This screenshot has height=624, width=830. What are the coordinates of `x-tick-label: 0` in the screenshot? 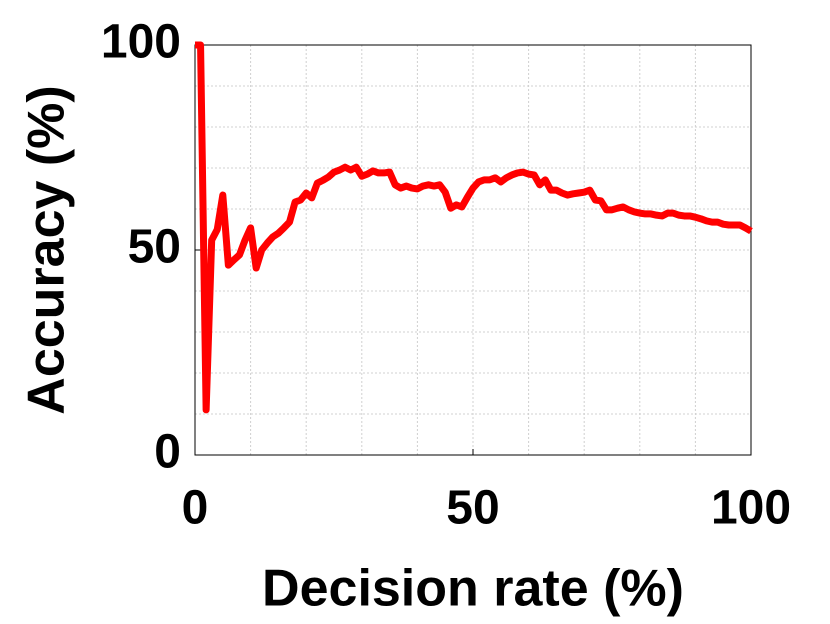 It's located at (195, 508).